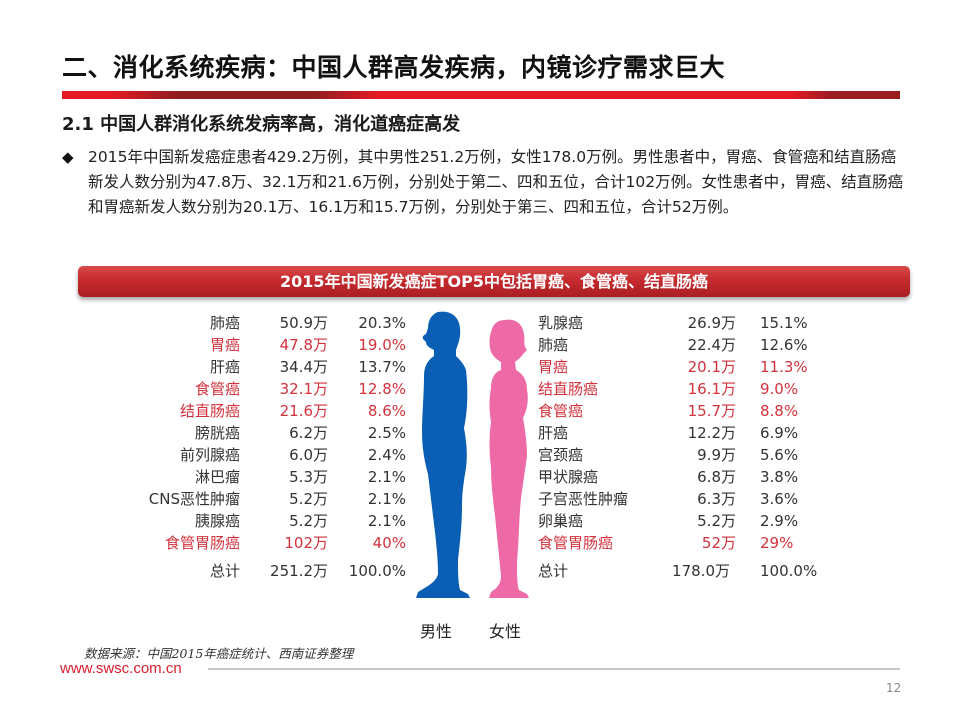  I want to click on cell-pct: 2.9%, so click(779, 521).